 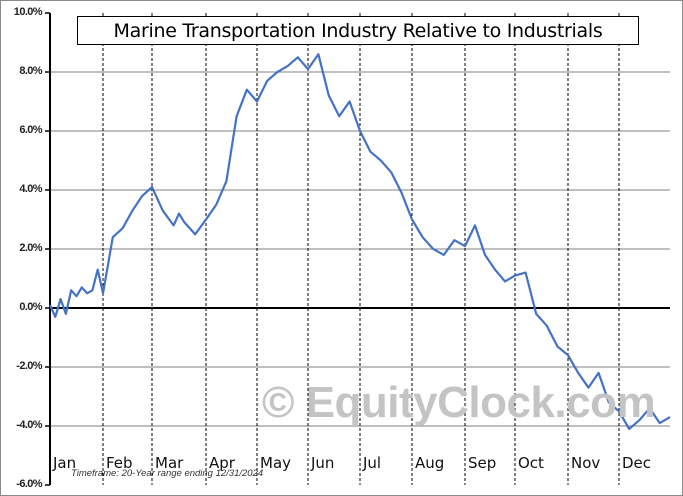 What do you see at coordinates (65, 463) in the screenshot?
I see `x-tick-label: Jan` at bounding box center [65, 463].